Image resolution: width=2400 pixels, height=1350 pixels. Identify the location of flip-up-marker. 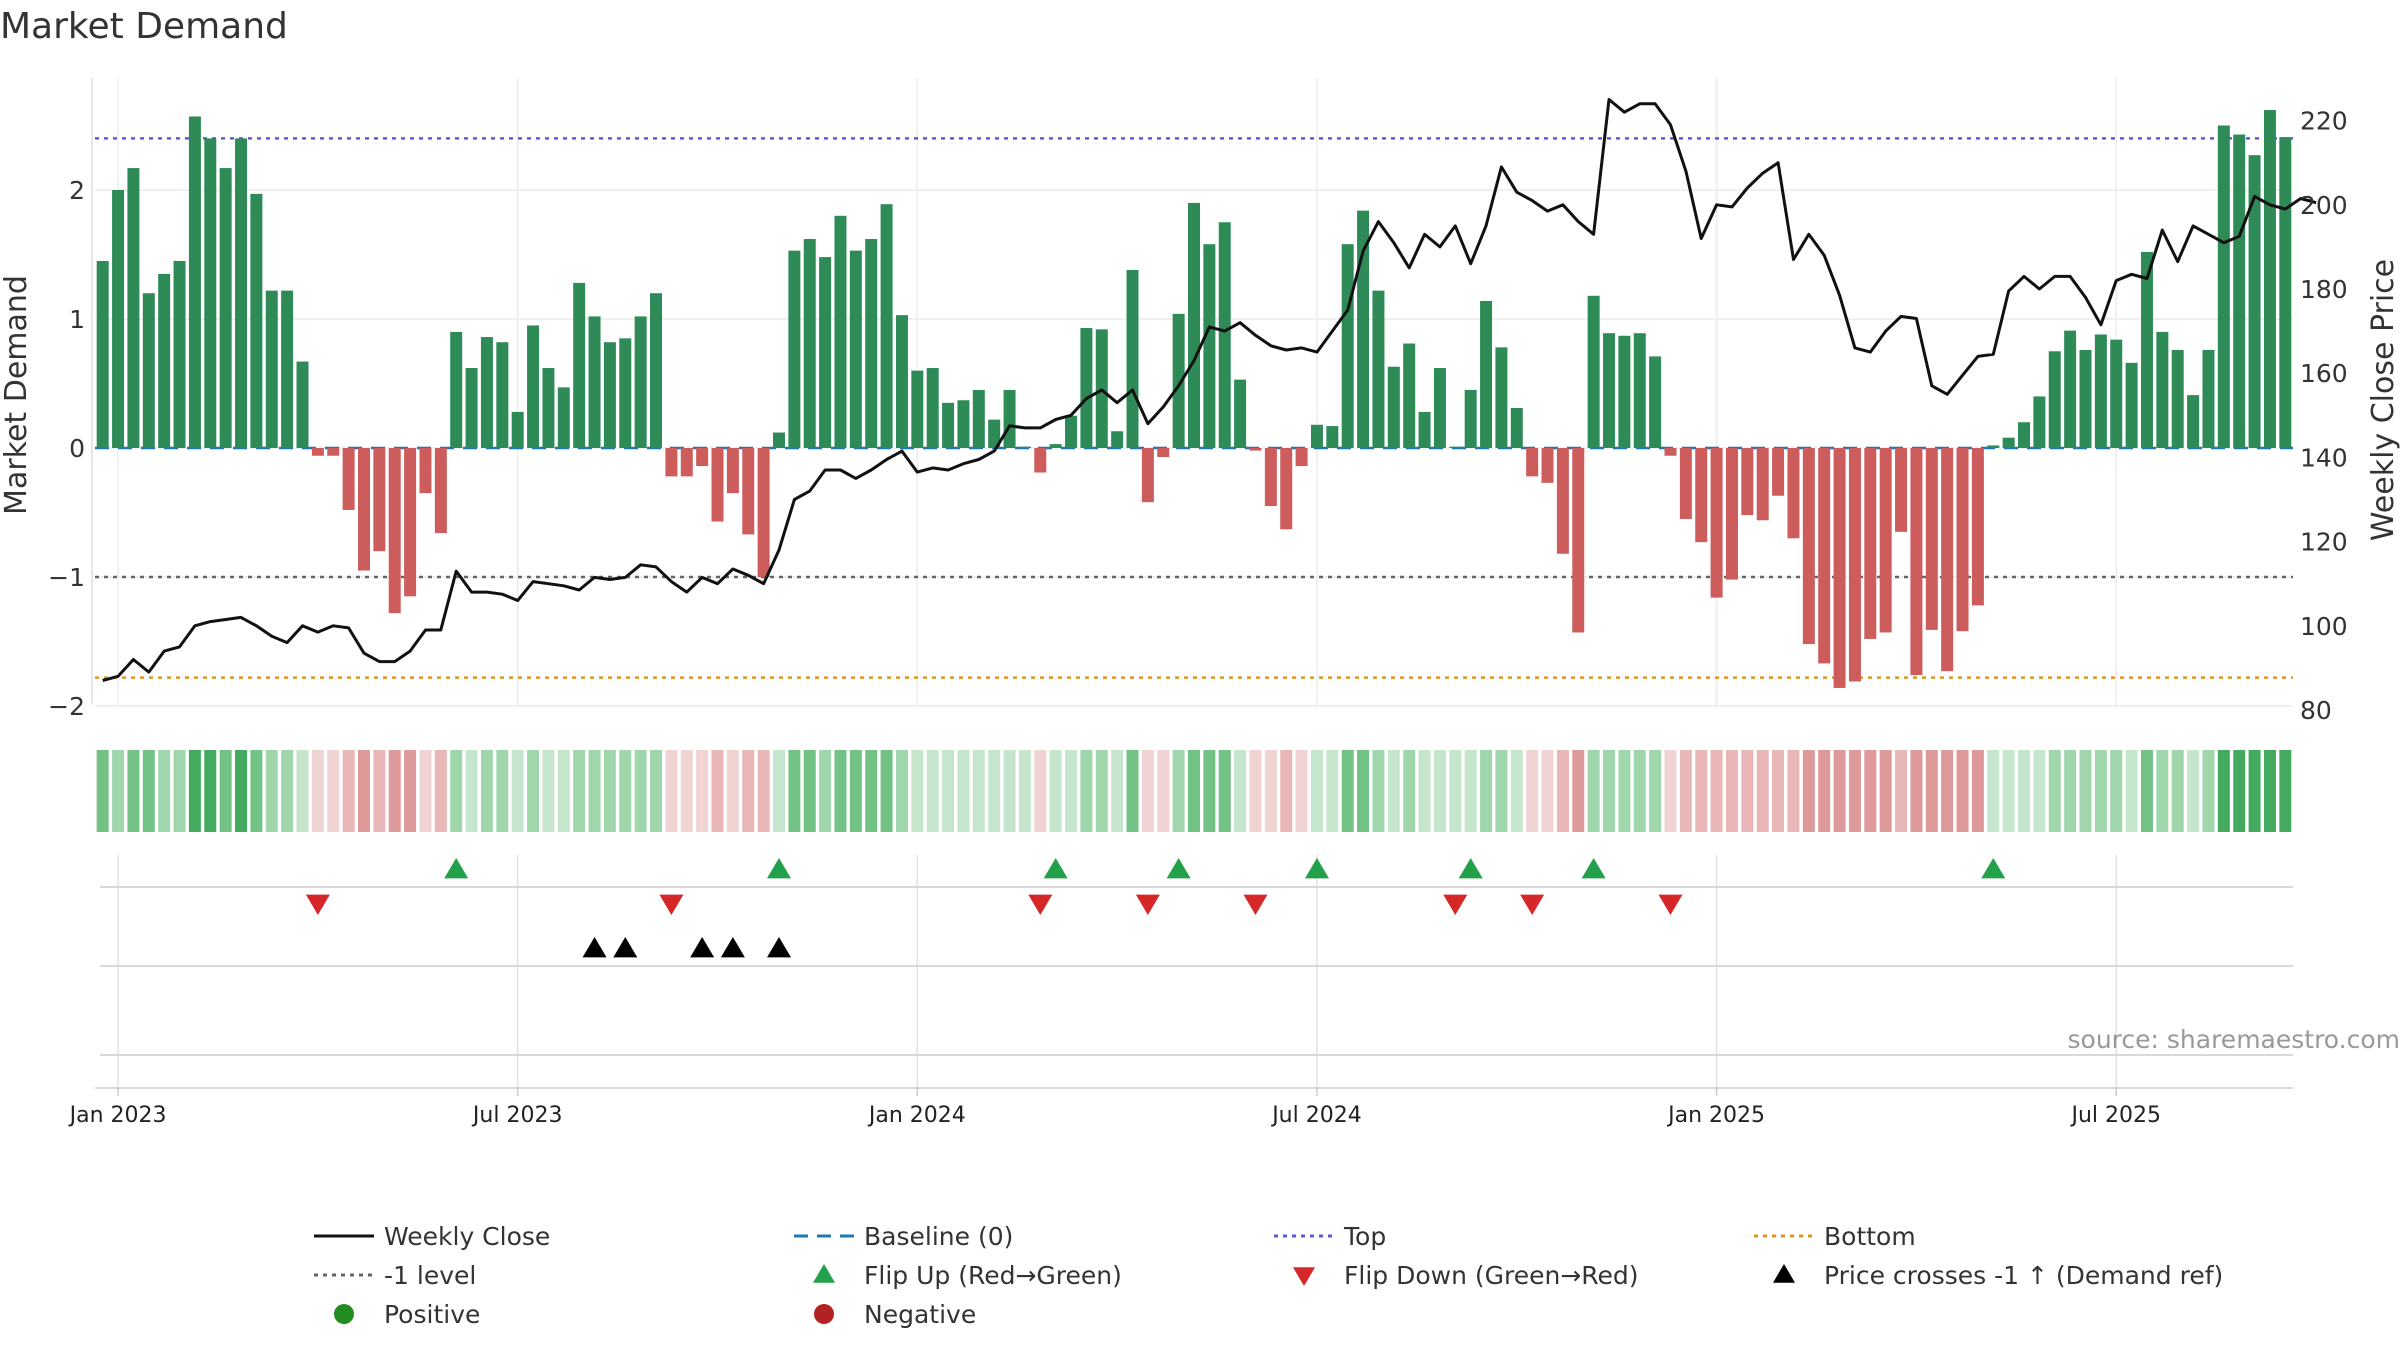
(1316, 868).